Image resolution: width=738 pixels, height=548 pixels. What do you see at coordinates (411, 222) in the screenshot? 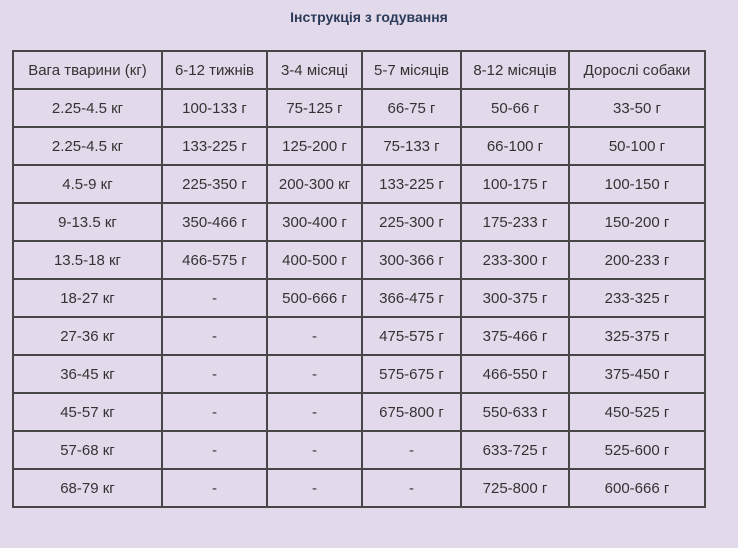
I see `table-cell: 225-300 г` at bounding box center [411, 222].